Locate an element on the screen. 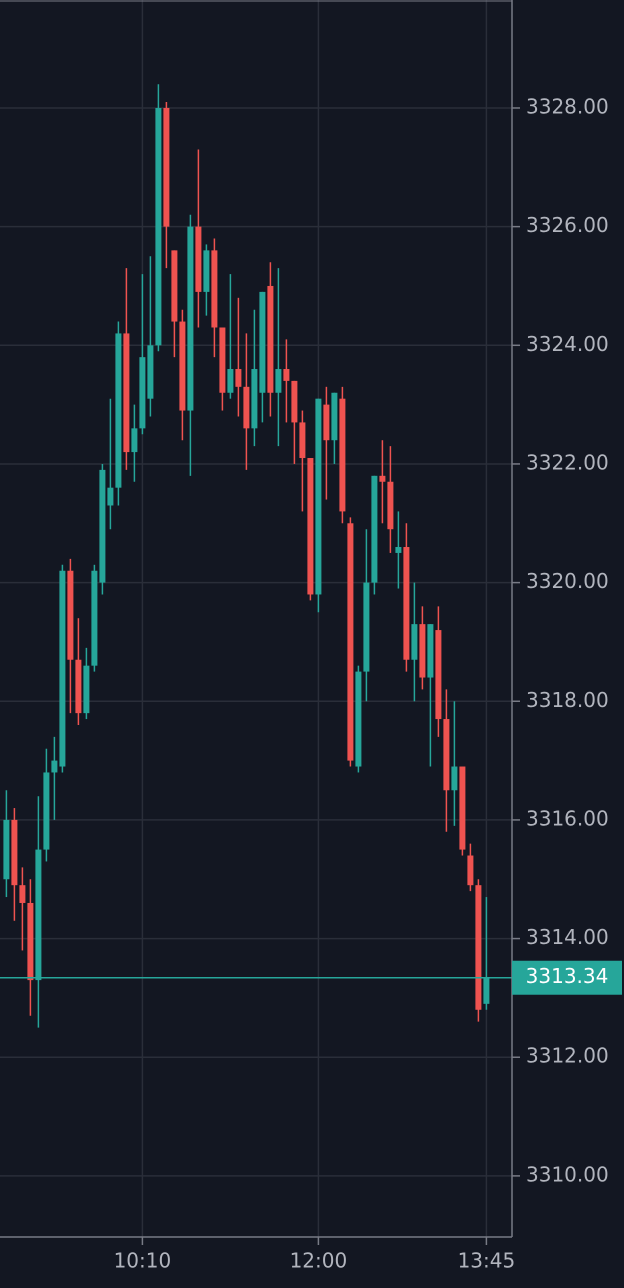  x-tick-label: 12:00 is located at coordinates (319, 1261).